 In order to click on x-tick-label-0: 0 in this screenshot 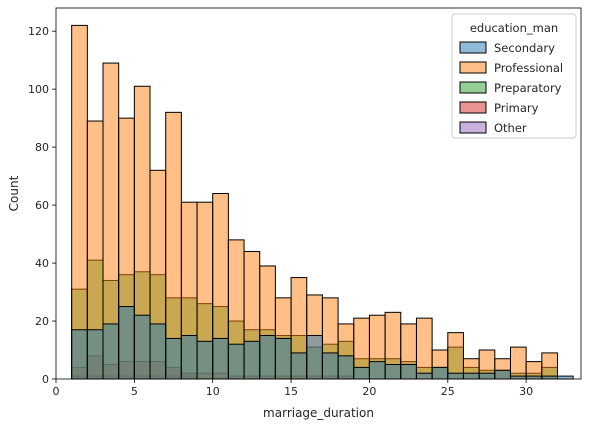, I will do `click(56, 391)`.